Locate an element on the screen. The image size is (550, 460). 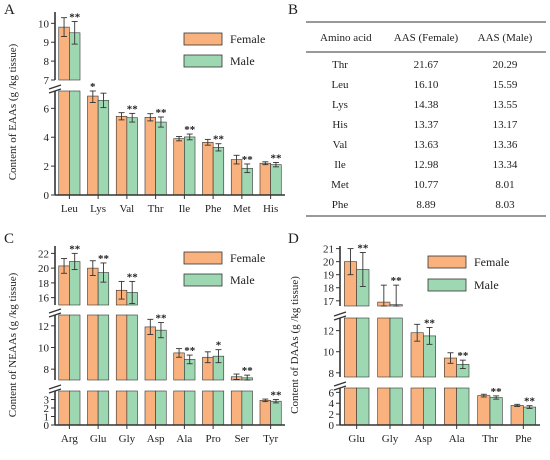
table-cell-amino-acid: Leu is located at coordinates (340, 85).